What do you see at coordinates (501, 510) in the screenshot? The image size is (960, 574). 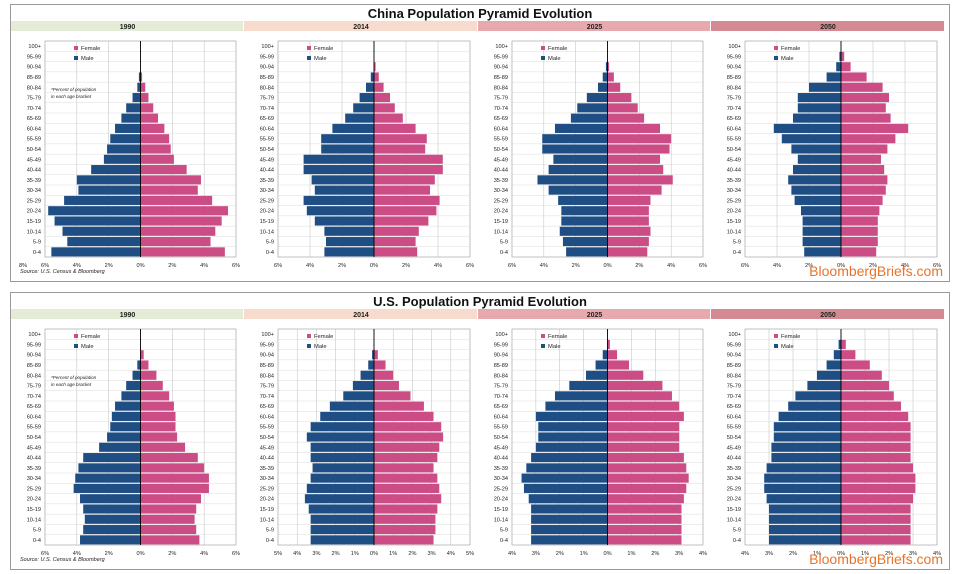 I see `age-label: 15-19` at bounding box center [501, 510].